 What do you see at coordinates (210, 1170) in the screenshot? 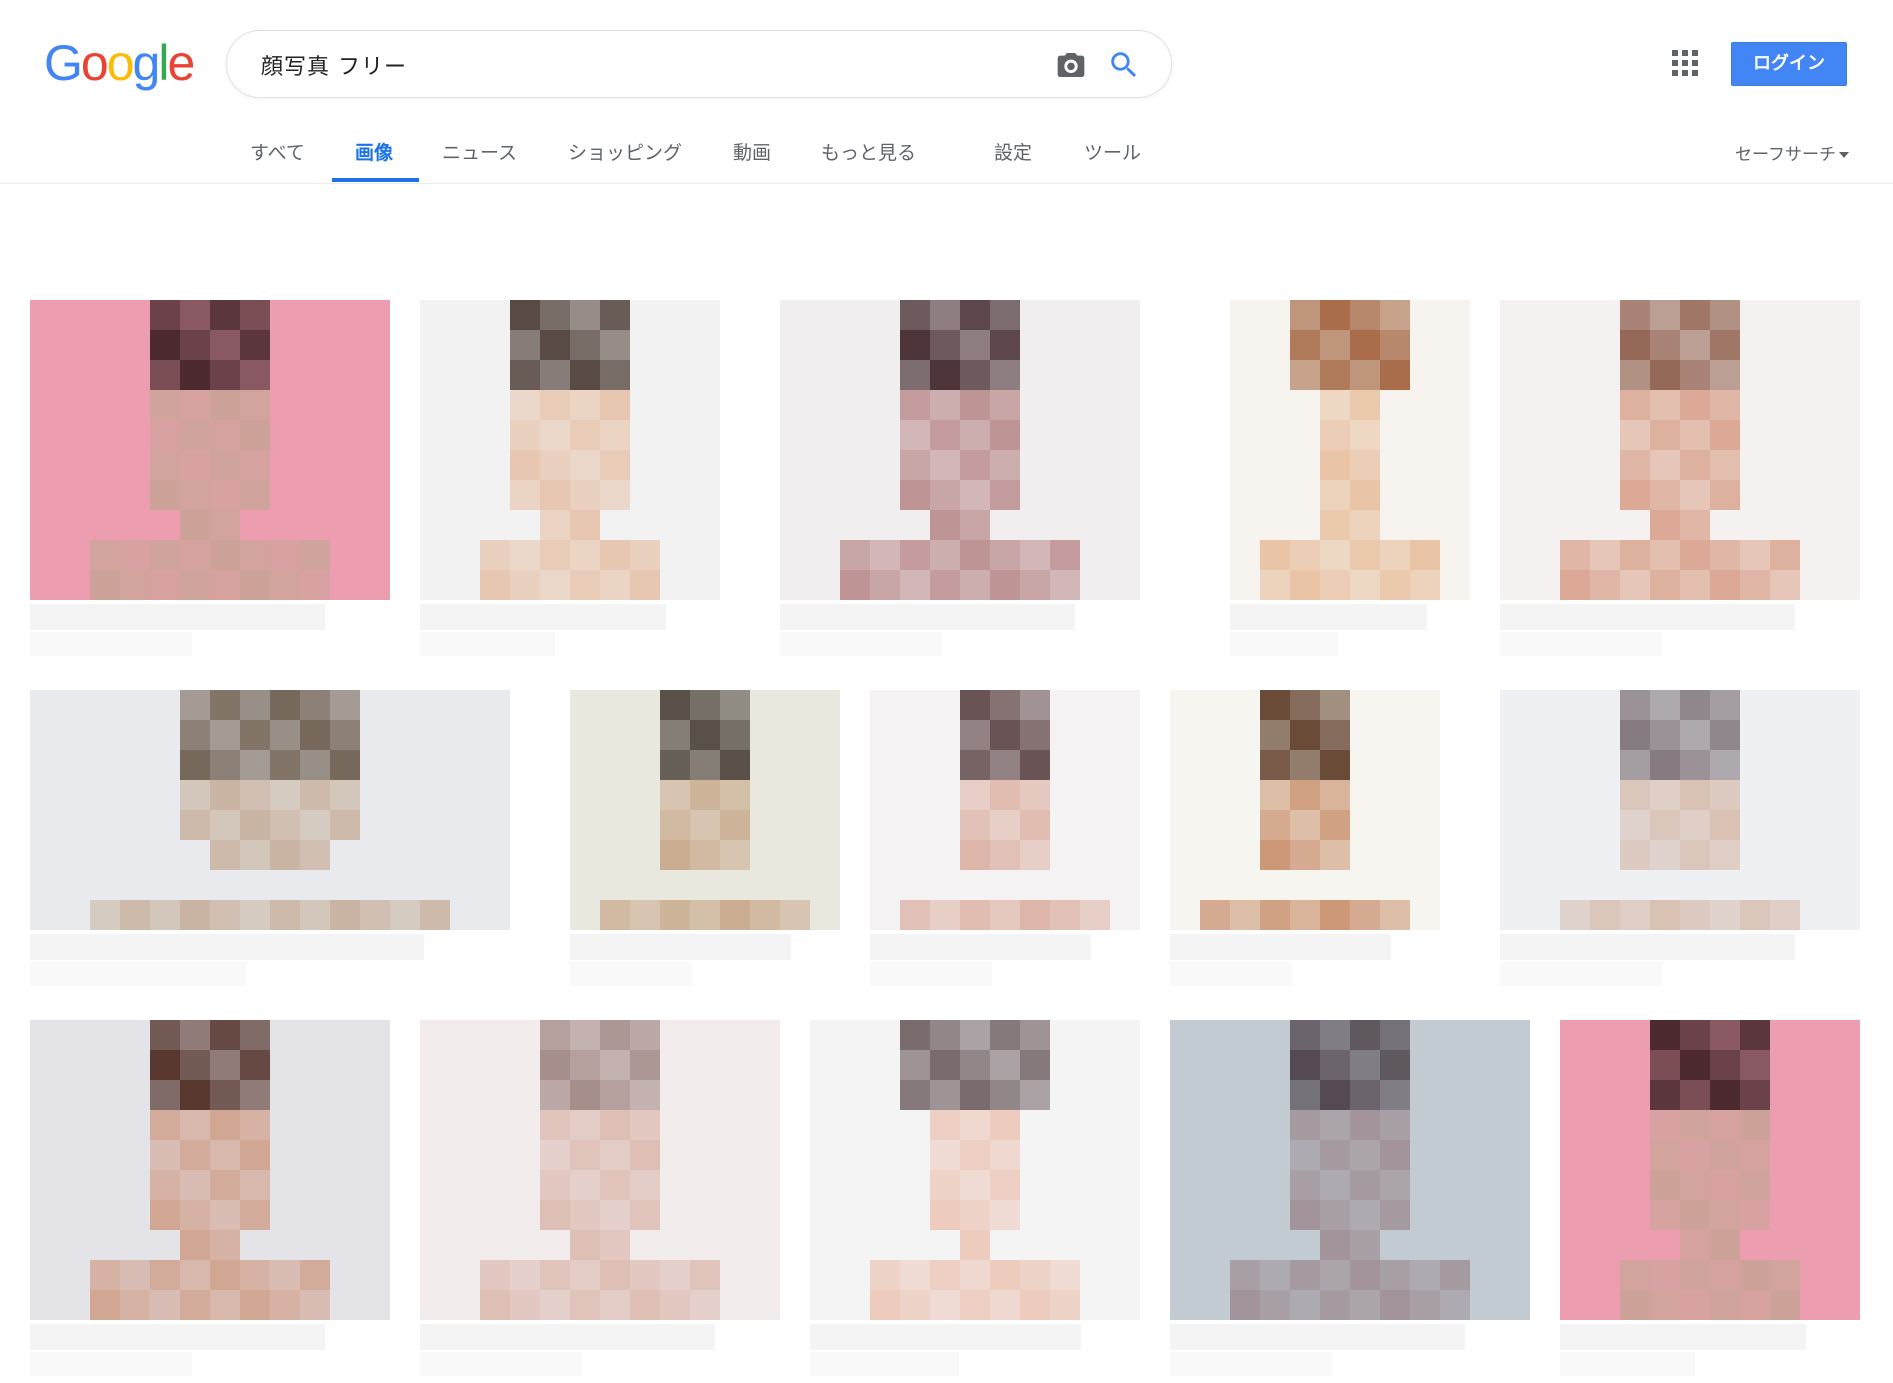
I see `thumbnail-image` at bounding box center [210, 1170].